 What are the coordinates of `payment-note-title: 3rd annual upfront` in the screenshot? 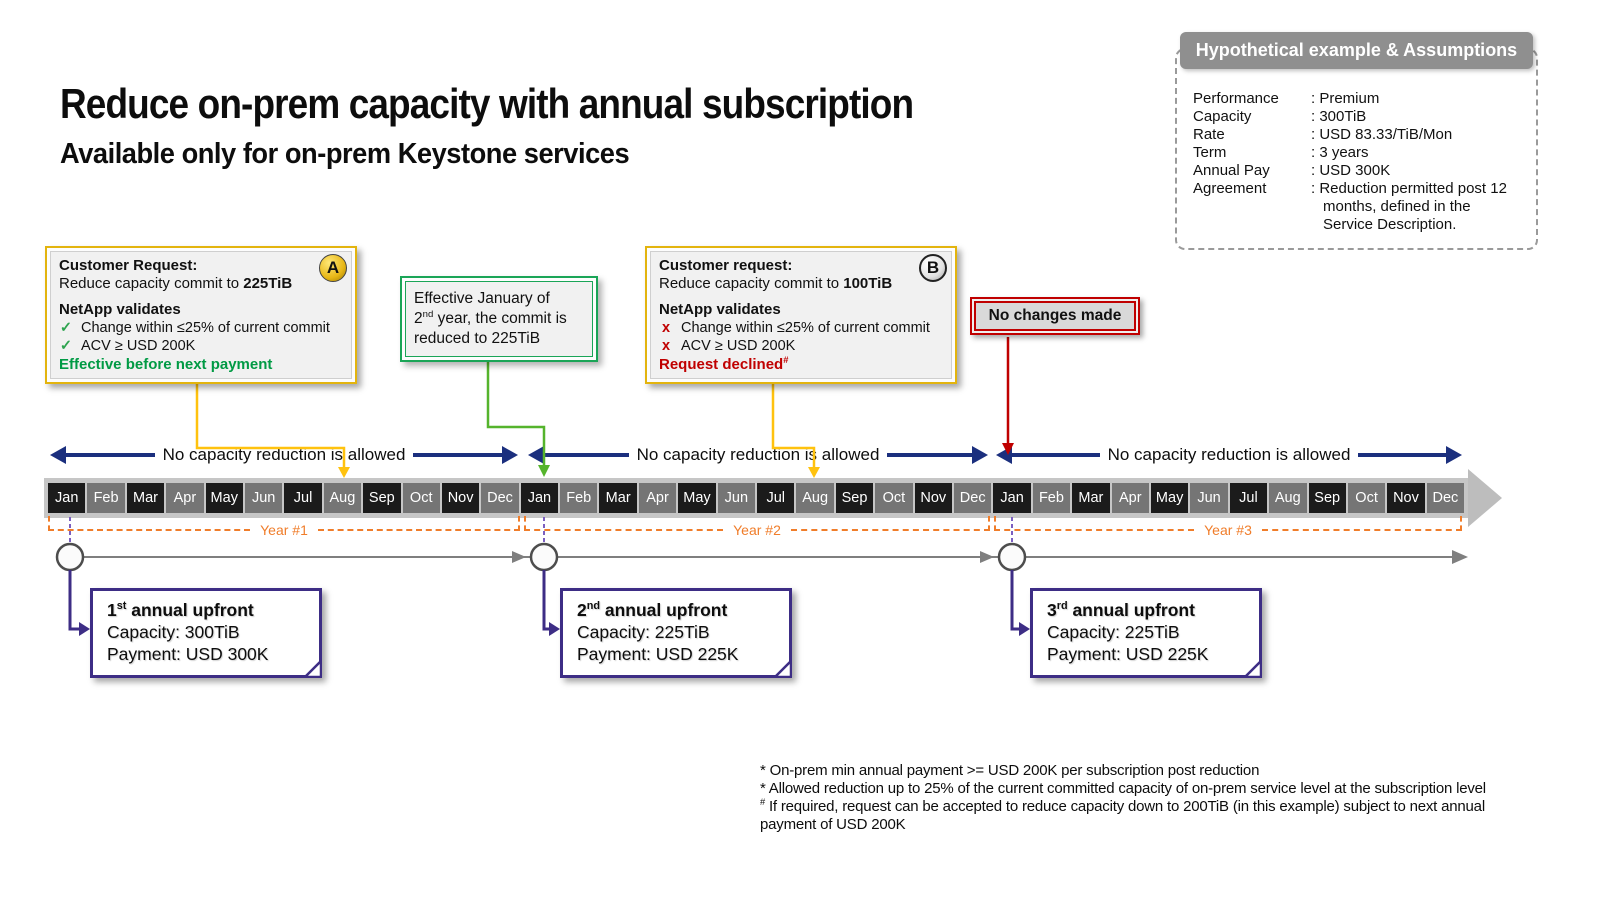 It's located at (1121, 610).